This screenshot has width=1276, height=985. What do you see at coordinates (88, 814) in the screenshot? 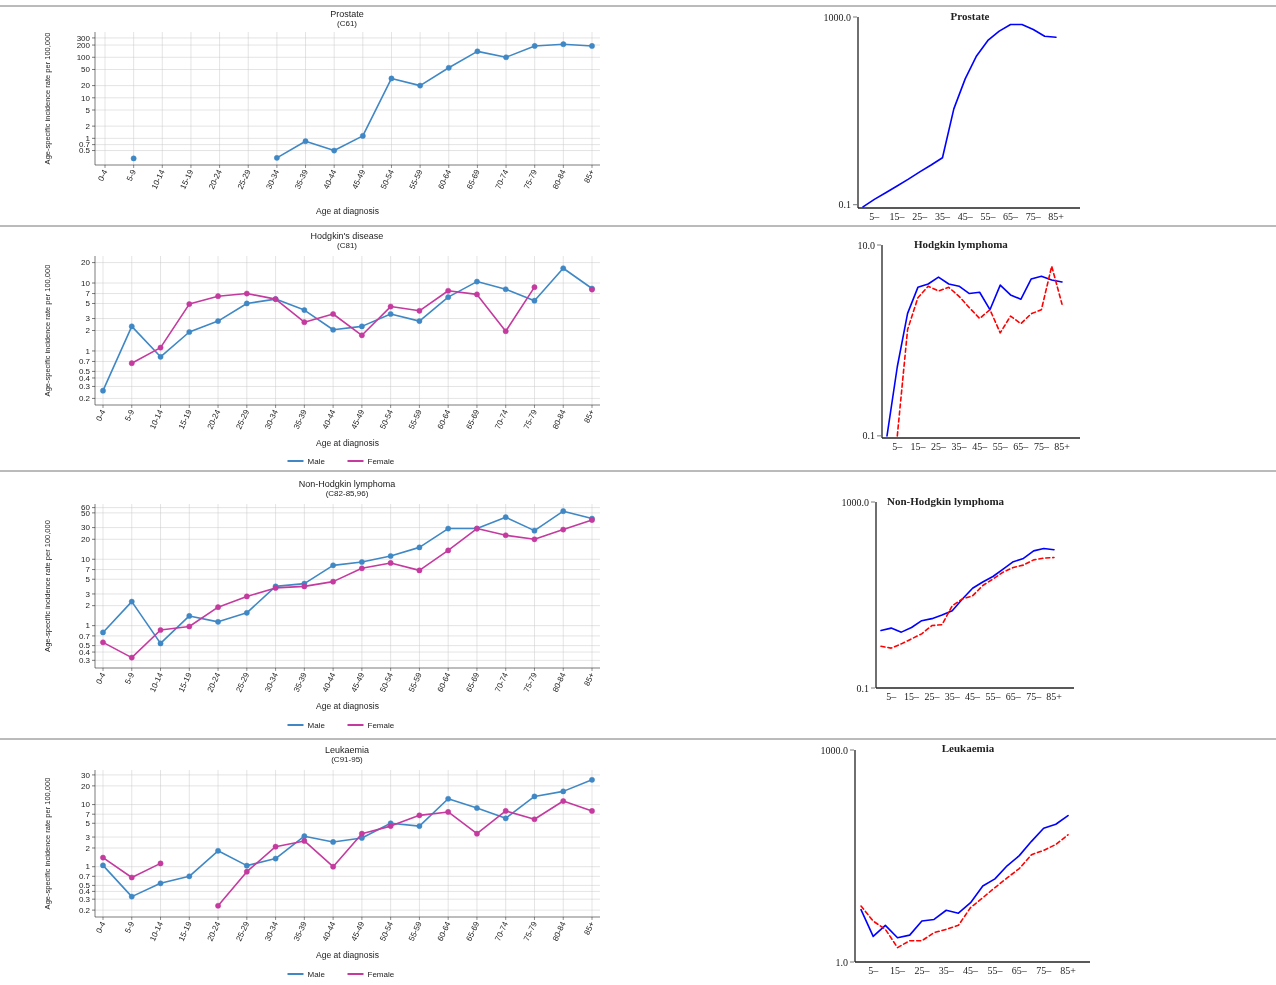
I see `y-tick-label: 7` at bounding box center [88, 814].